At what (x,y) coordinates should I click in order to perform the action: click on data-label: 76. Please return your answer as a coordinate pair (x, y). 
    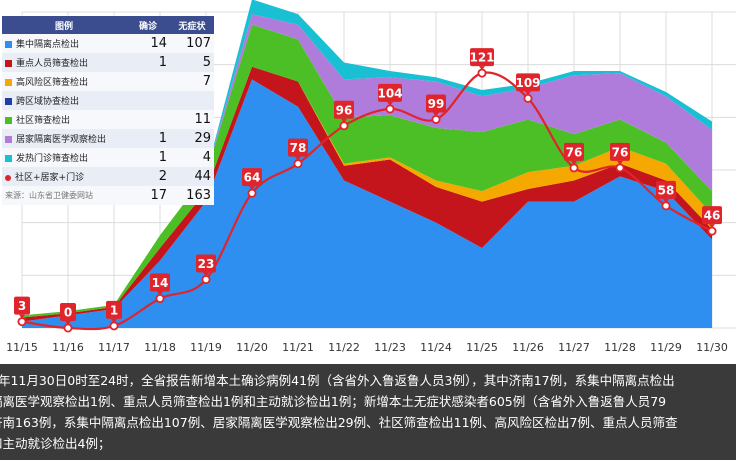
    Looking at the image, I should click on (574, 153).